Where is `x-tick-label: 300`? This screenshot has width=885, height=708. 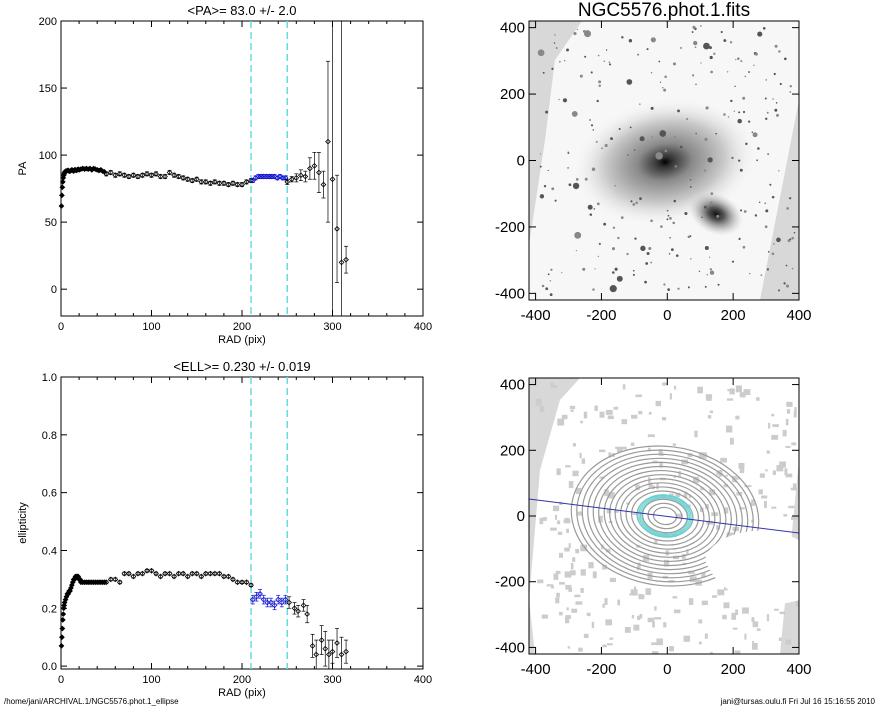
x-tick-label: 300 is located at coordinates (332, 327).